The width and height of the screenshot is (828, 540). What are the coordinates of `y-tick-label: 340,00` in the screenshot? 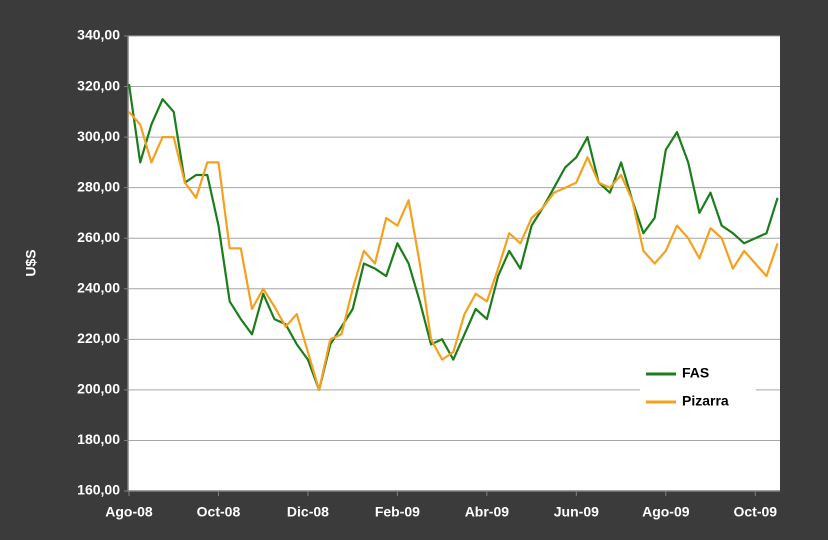 It's located at (98, 35).